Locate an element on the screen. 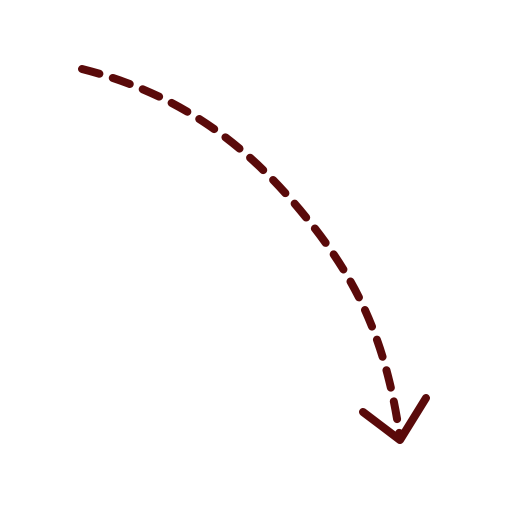  arrow-head is located at coordinates (394, 419).